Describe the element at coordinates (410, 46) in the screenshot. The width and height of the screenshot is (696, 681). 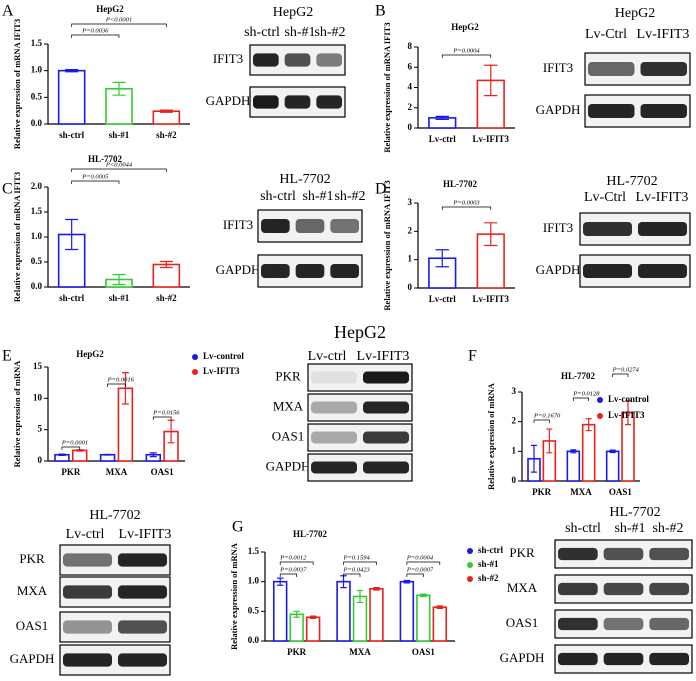
I see `y-tick-label: 8` at that location.